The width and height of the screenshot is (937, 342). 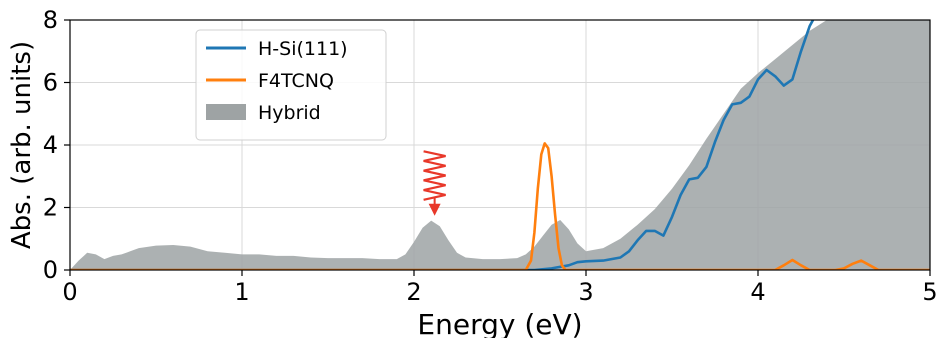 I want to click on legend-label-f4tcnq: F4TCNQ, so click(x=296, y=81).